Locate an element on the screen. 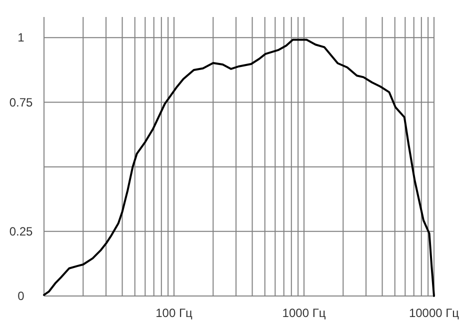 The height and width of the screenshot is (324, 460). x-tick-label: 1000 Гц is located at coordinates (304, 313).